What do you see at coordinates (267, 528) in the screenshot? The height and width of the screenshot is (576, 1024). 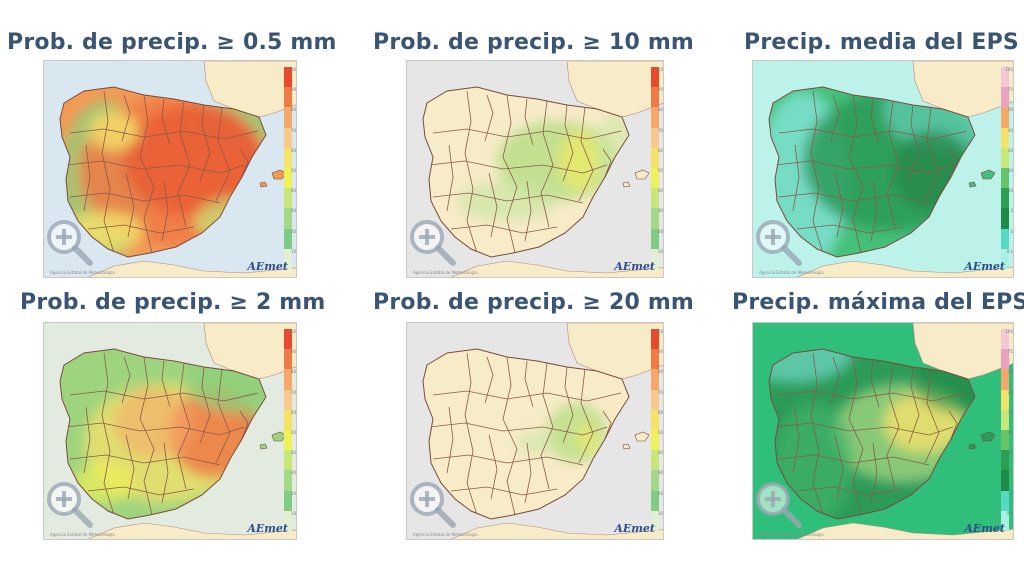 I see `aemet-logo: AEmet` at bounding box center [267, 528].